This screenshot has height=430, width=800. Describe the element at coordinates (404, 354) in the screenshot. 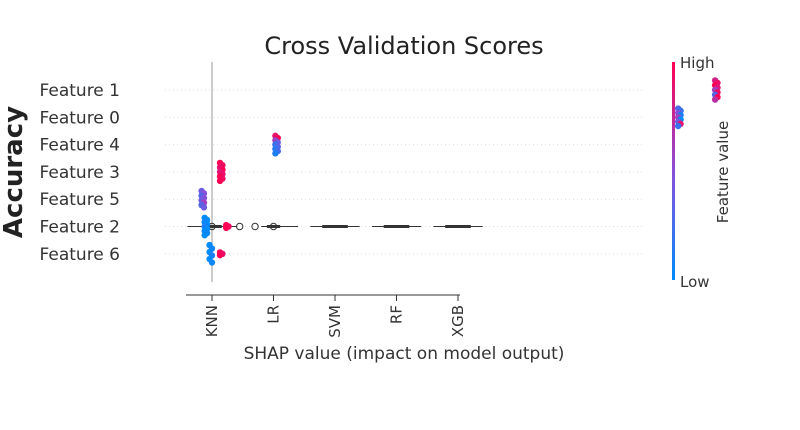

I see `x-axis-label: SHAP value (impact on model output)` at that location.